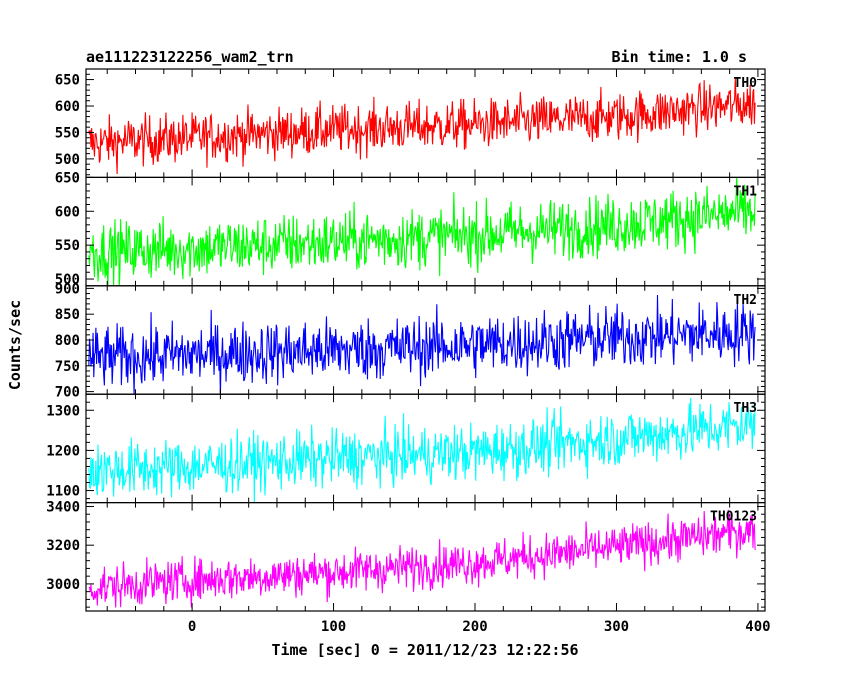 Image resolution: width=850 pixels, height=680 pixels. I want to click on panel-label: TH3, so click(745, 408).